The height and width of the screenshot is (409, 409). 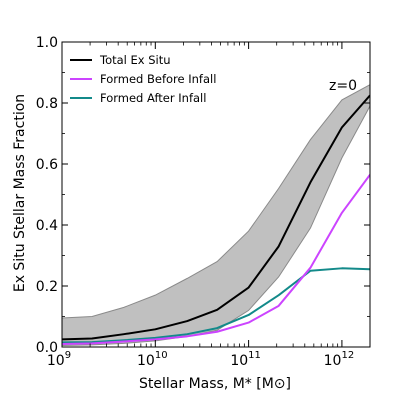 What do you see at coordinates (339, 359) in the screenshot?
I see `x-tick-label: 1012` at bounding box center [339, 359].